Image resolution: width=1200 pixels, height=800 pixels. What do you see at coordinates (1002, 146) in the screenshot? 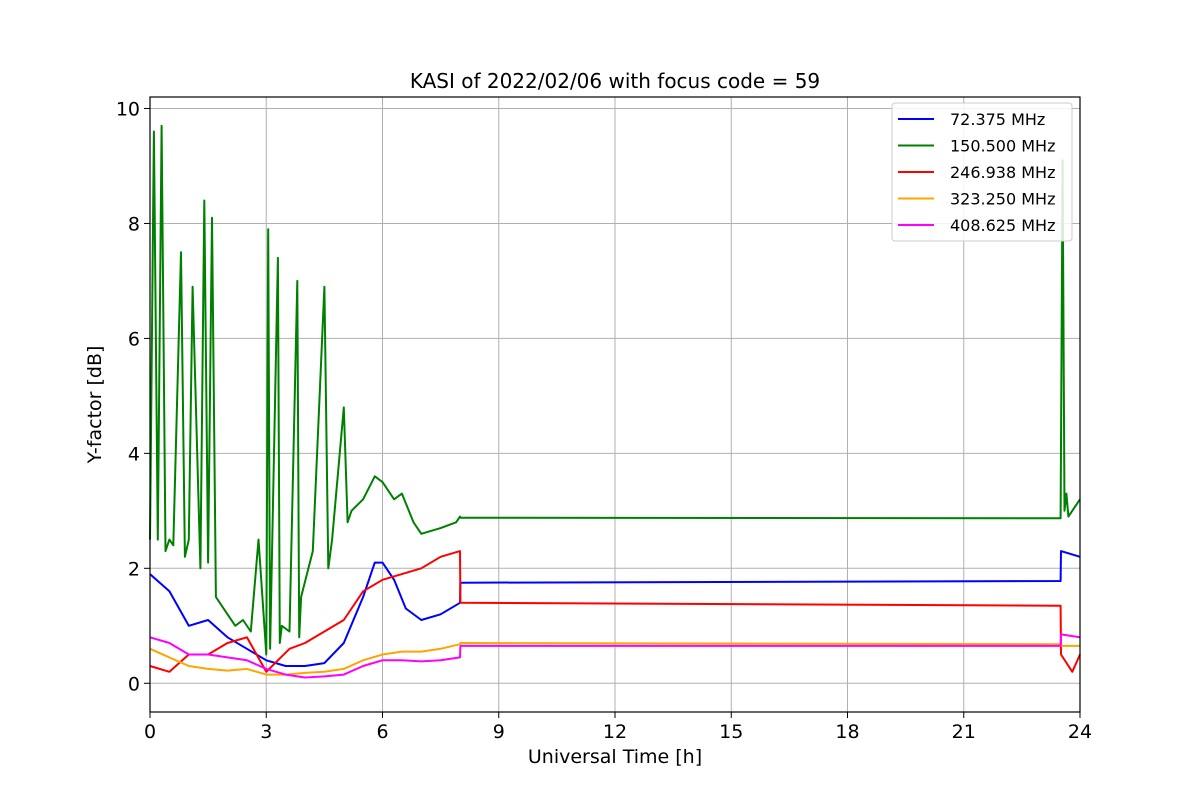
I see `legend-label: 150.500 MHz` at bounding box center [1002, 146].